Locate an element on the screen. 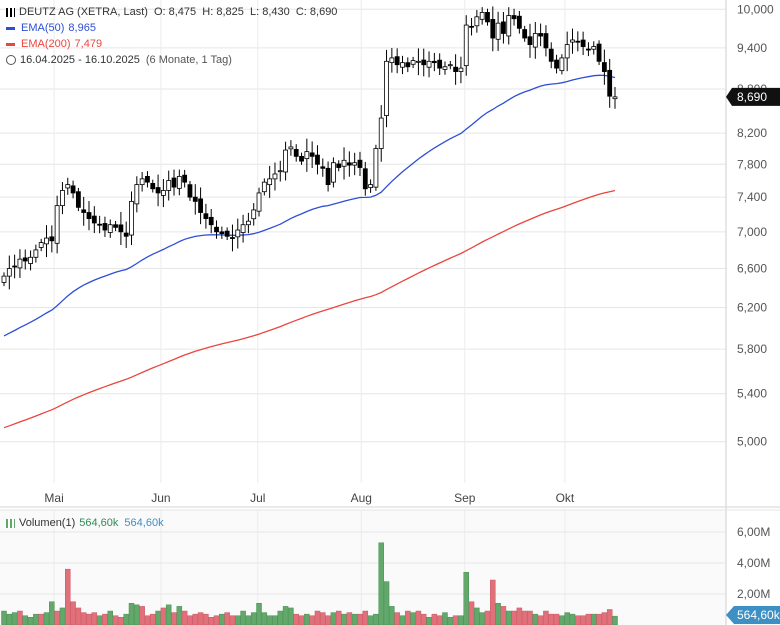 The width and height of the screenshot is (780, 625). volume-axis-tick-label: 2,00M is located at coordinates (753, 594).